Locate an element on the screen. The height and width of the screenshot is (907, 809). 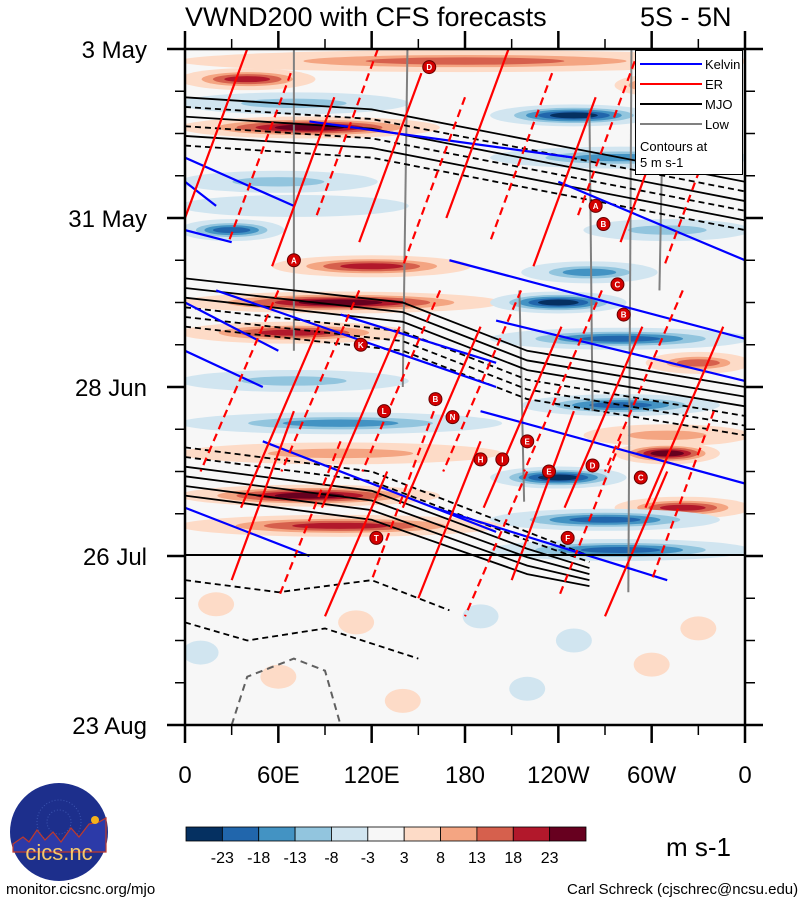
source-url-link: monitor.cicsnc.org/mjo is located at coordinates (81, 889).